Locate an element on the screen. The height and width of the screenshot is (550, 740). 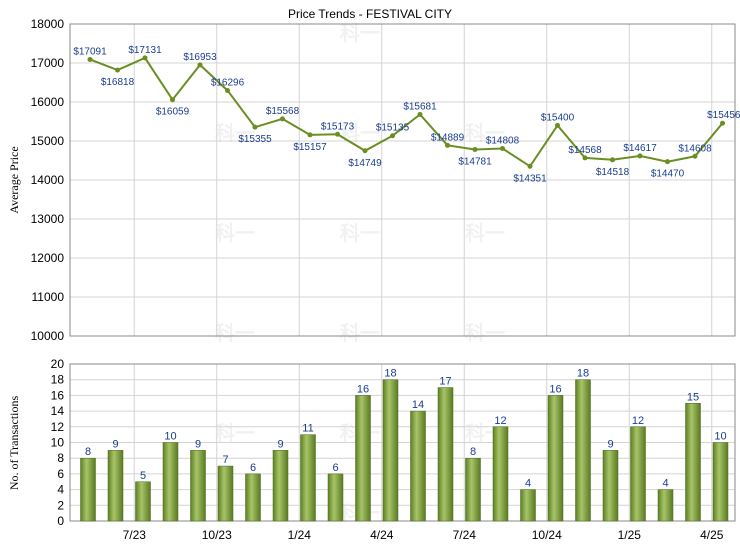
transactions-y-tick-label: 12 is located at coordinates (58, 427).